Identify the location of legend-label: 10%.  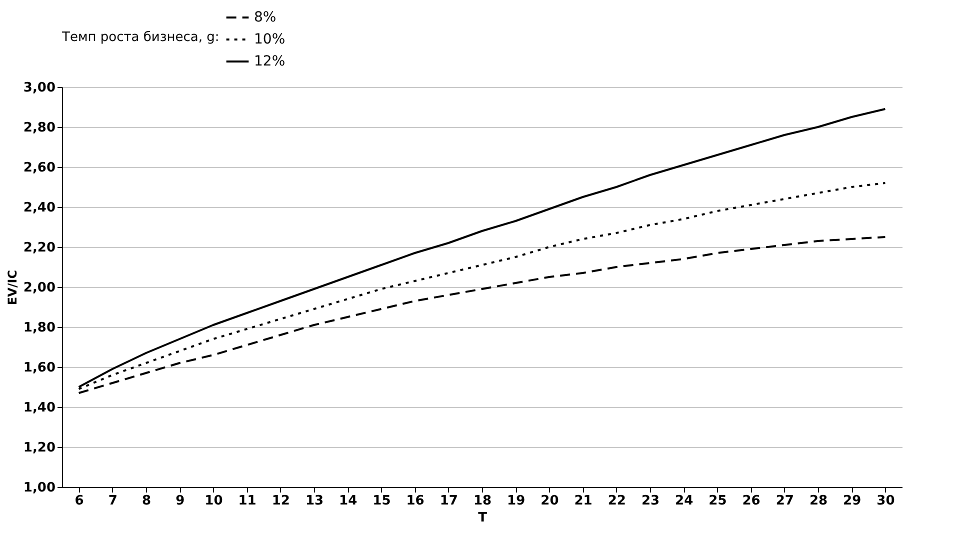
(270, 40).